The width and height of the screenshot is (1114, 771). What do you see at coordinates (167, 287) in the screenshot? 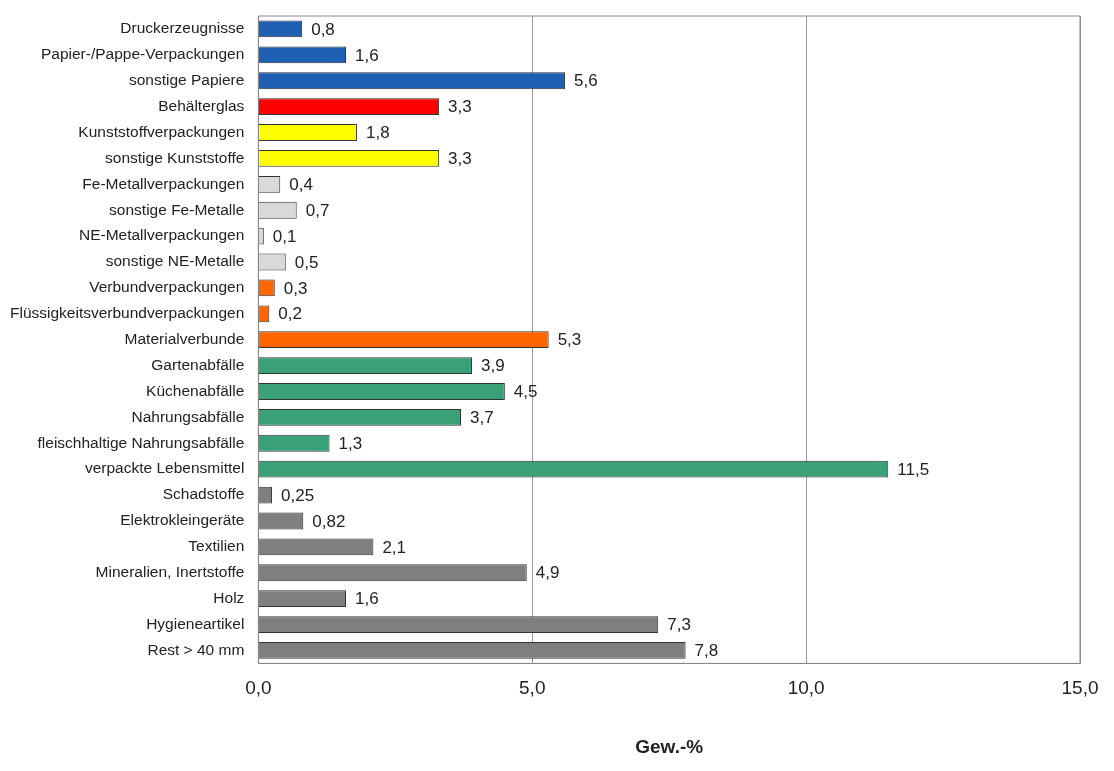
I see `y-tick-label: Verbundverpackungen` at bounding box center [167, 287].